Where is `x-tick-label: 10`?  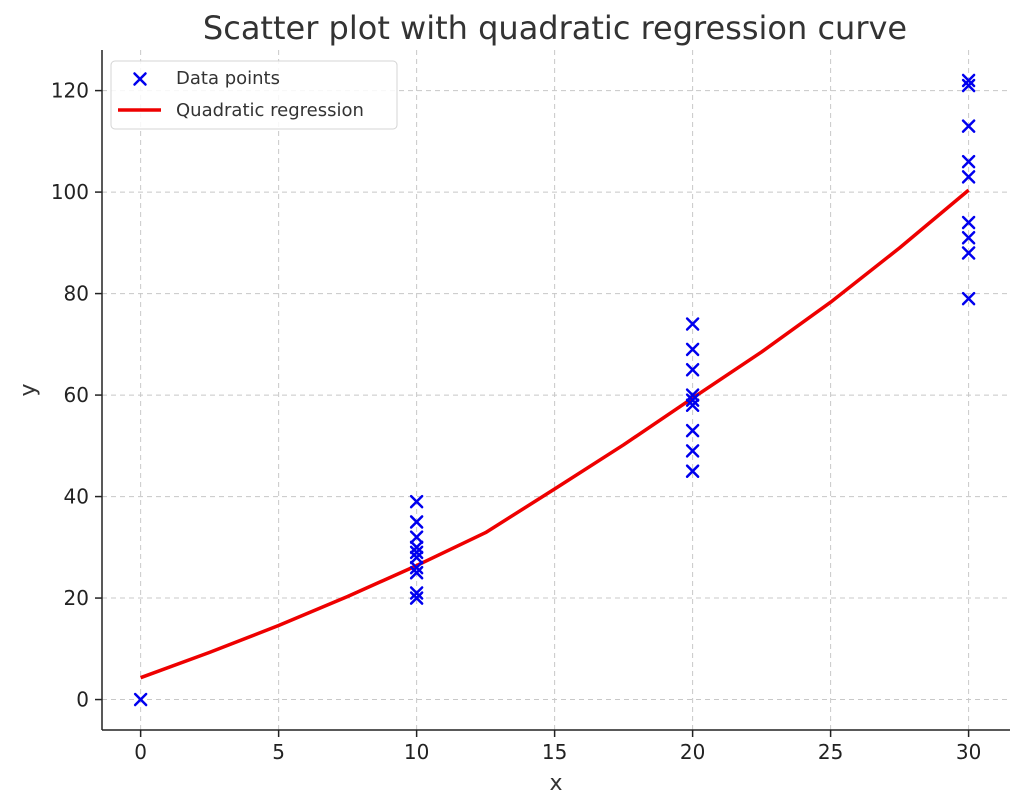 x-tick-label: 10 is located at coordinates (416, 752).